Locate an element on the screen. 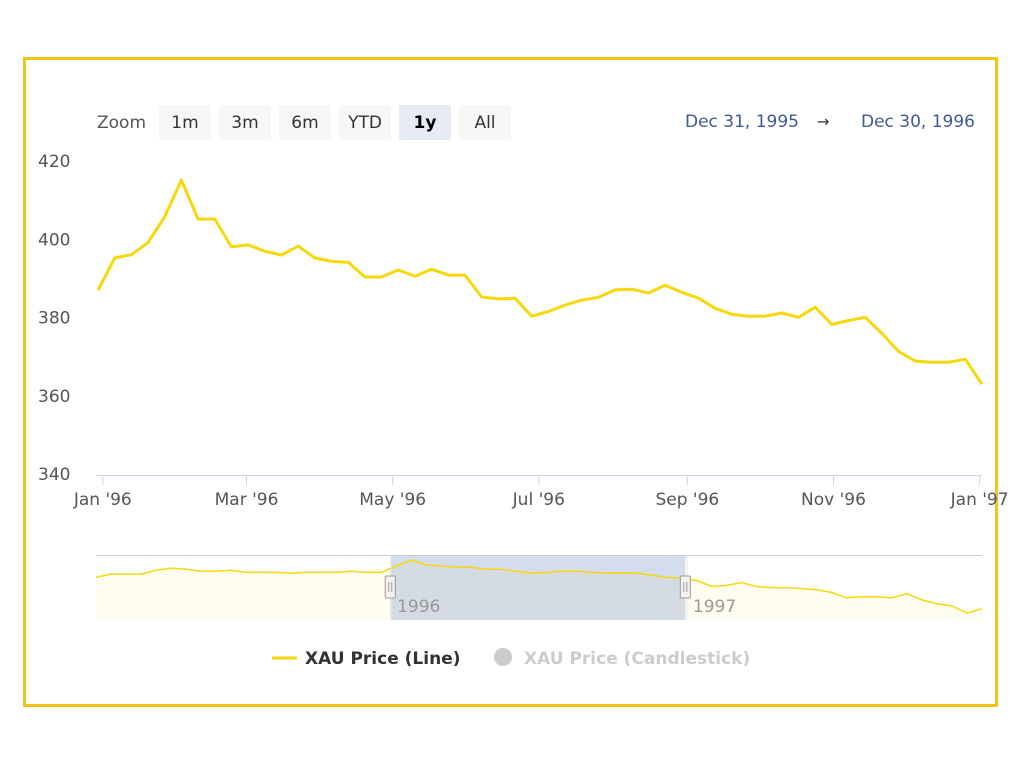  legend-label: XAU Price (Line) is located at coordinates (383, 659).